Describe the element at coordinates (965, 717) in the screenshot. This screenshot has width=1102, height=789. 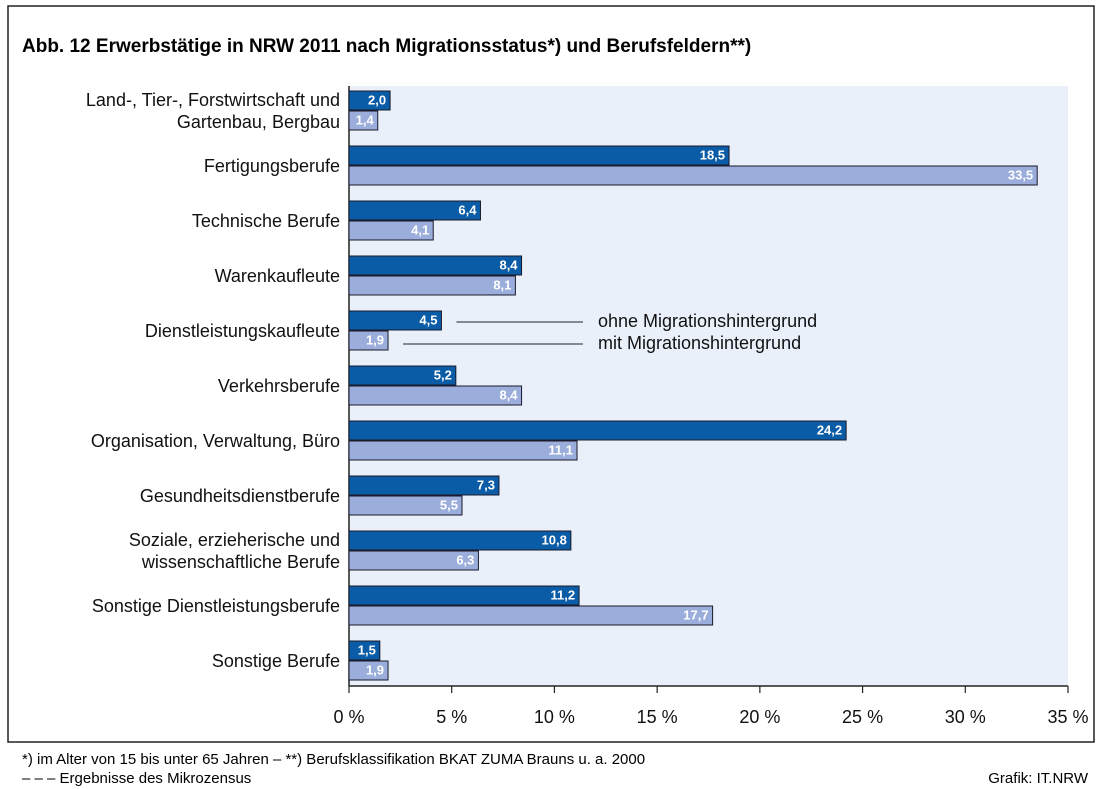
I see `x-tick-label: 30 %` at that location.